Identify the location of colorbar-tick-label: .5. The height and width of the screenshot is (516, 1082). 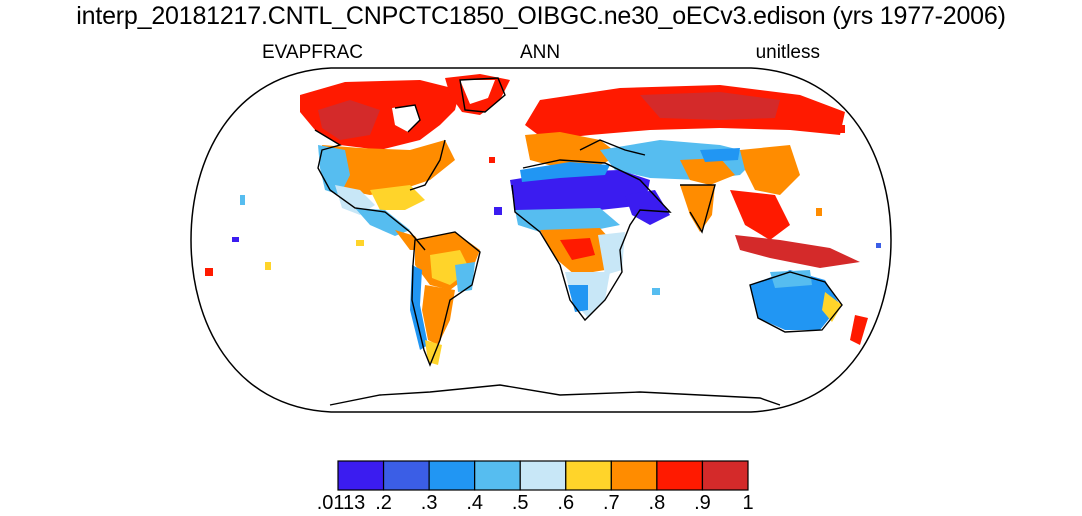
(520, 503).